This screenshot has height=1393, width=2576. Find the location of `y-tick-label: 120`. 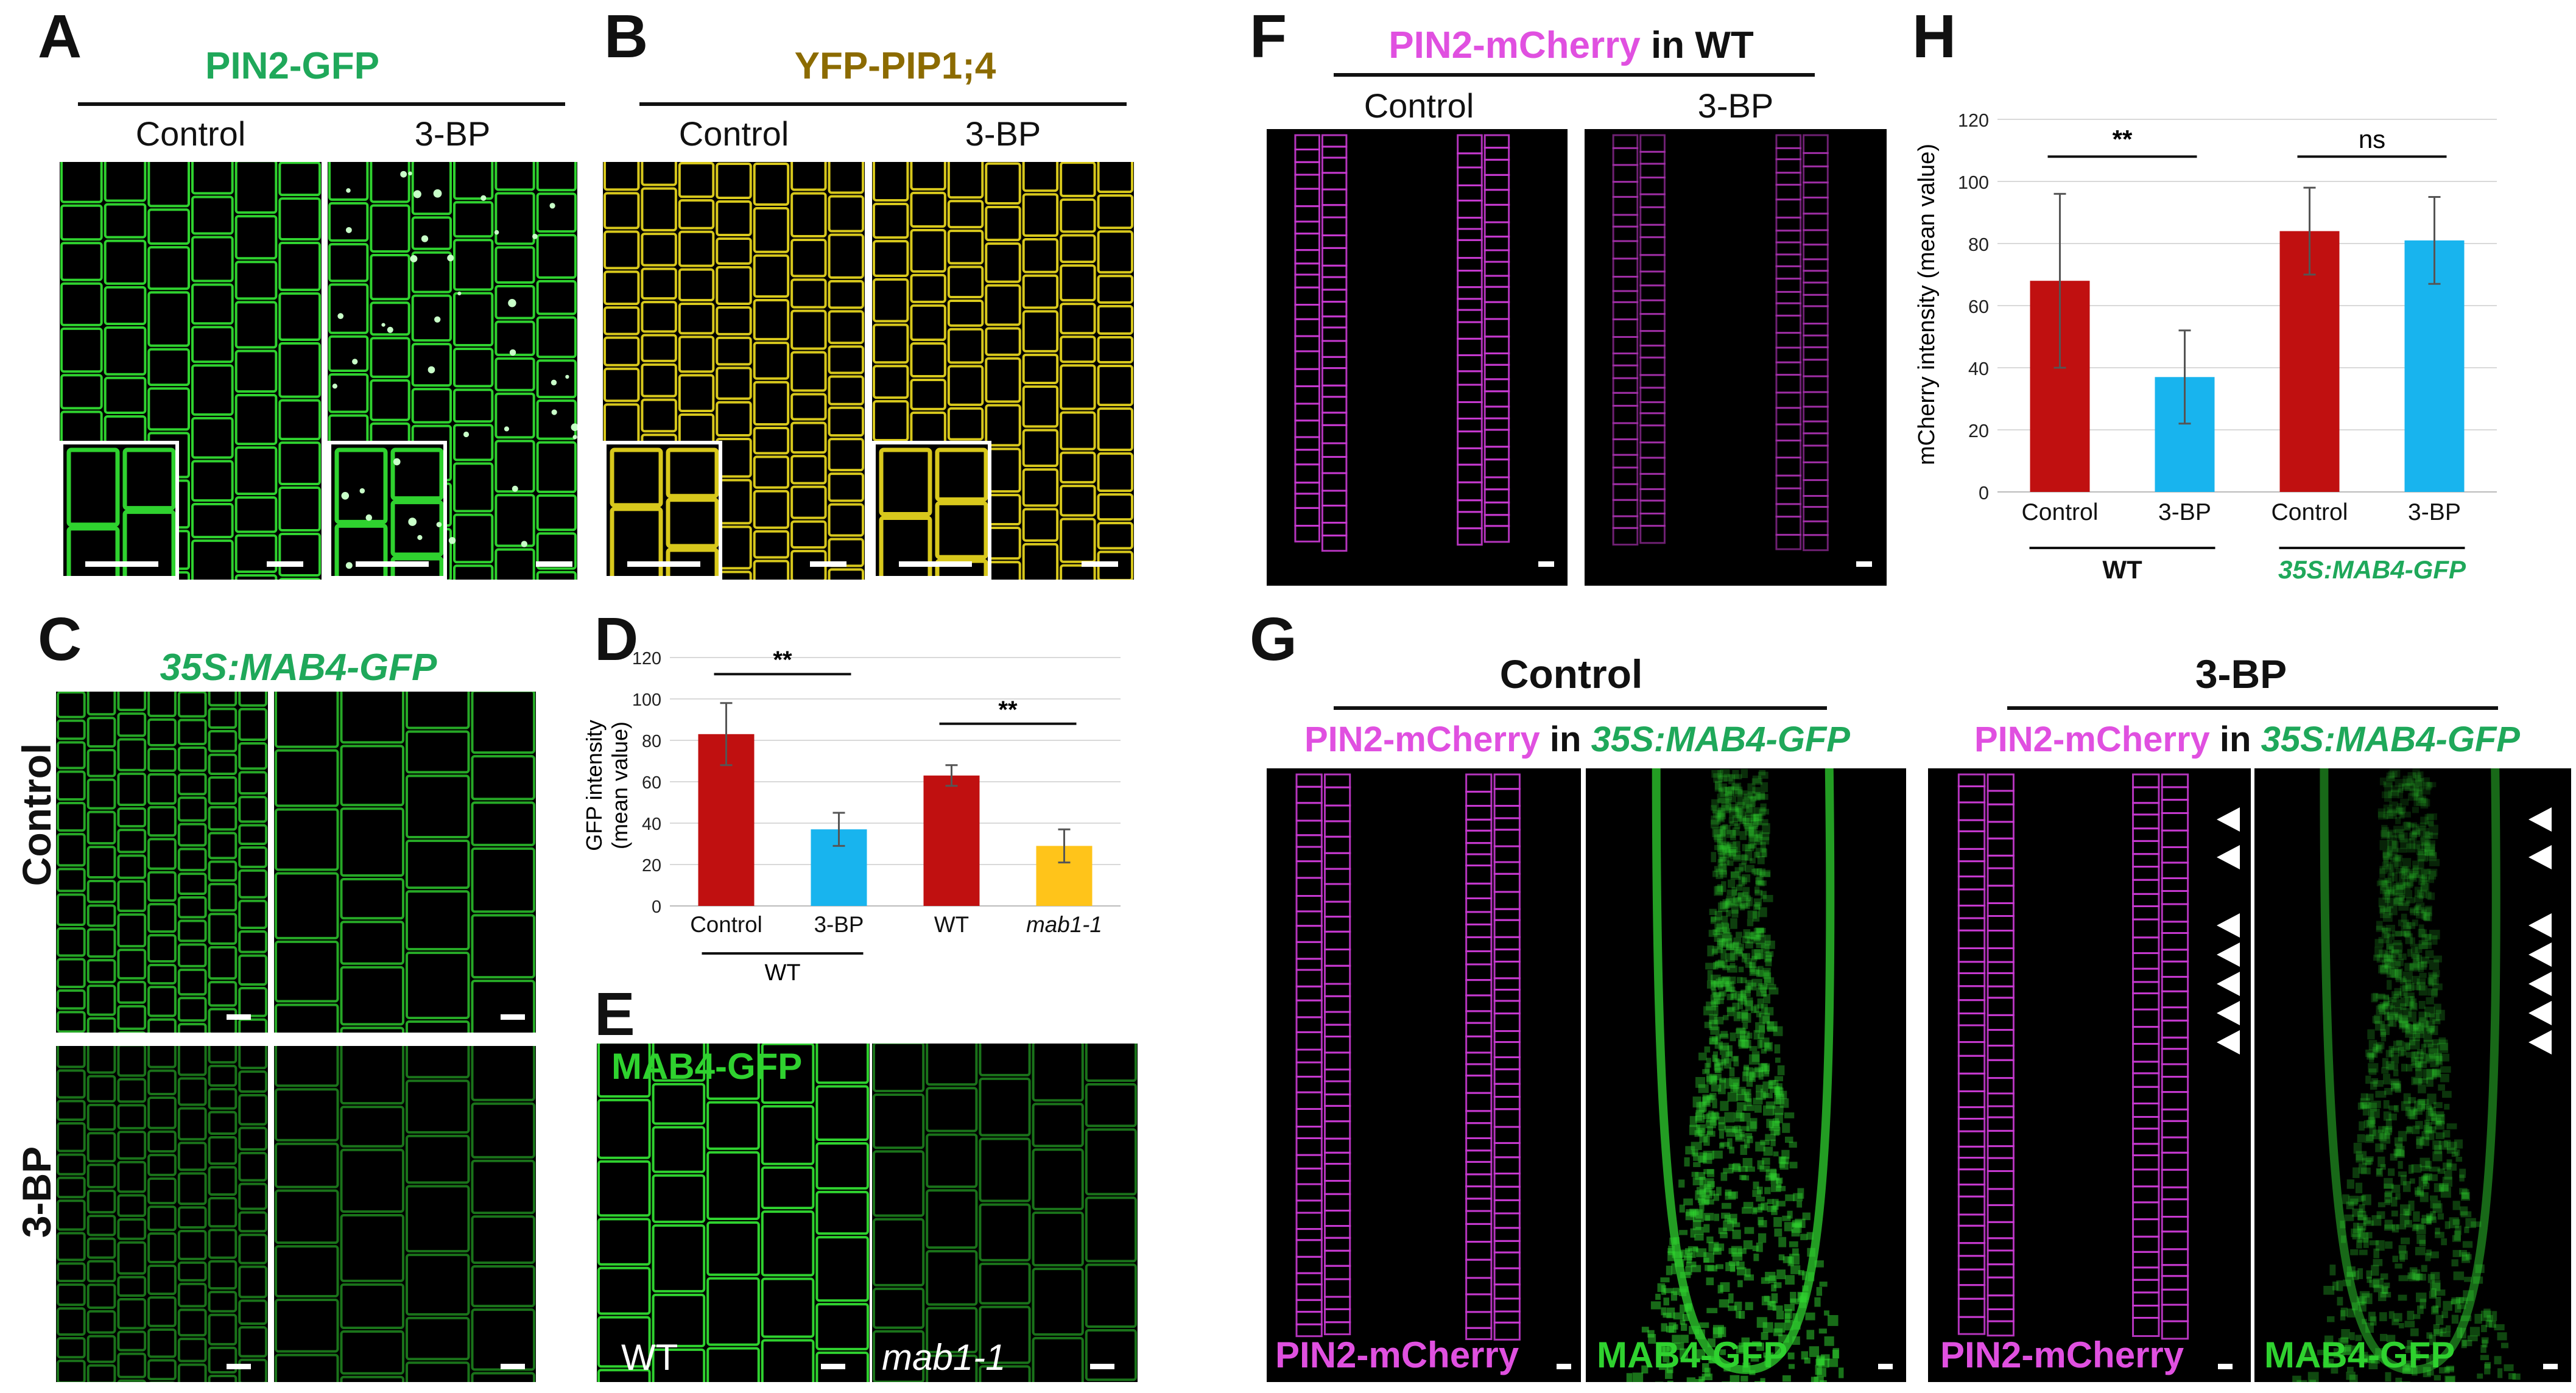

y-tick-label: 120 is located at coordinates (646, 658).